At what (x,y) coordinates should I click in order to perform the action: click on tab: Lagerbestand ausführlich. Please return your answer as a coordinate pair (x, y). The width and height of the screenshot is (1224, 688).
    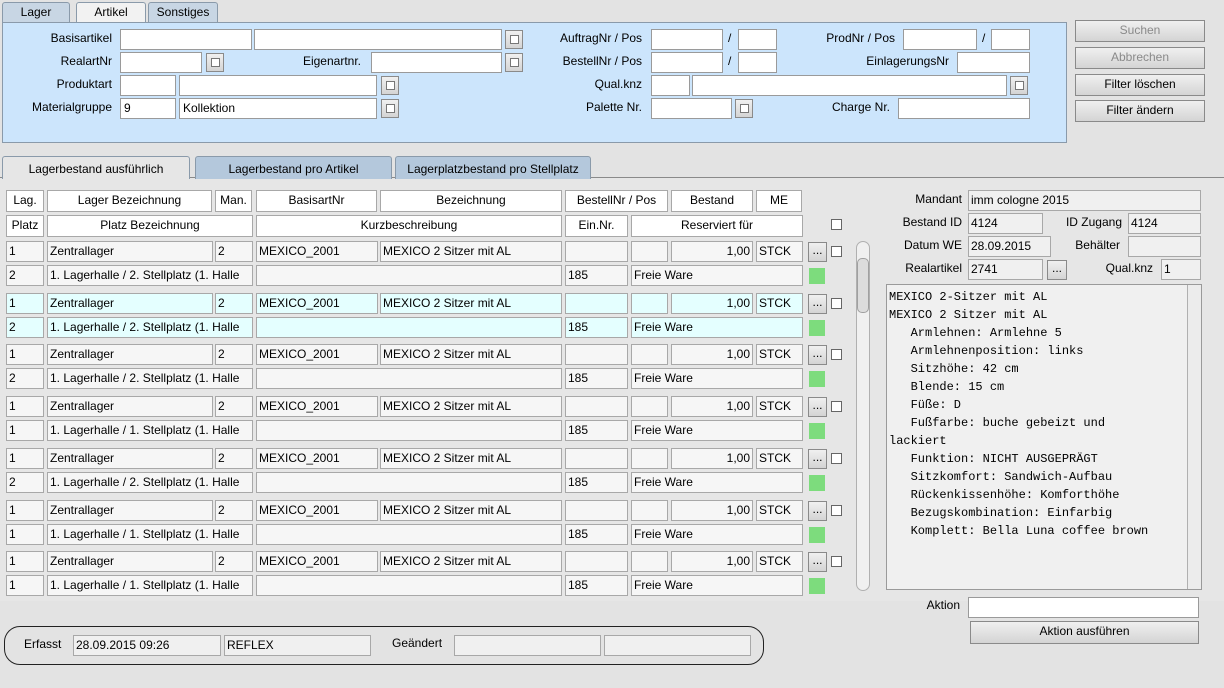
    Looking at the image, I should click on (96, 167).